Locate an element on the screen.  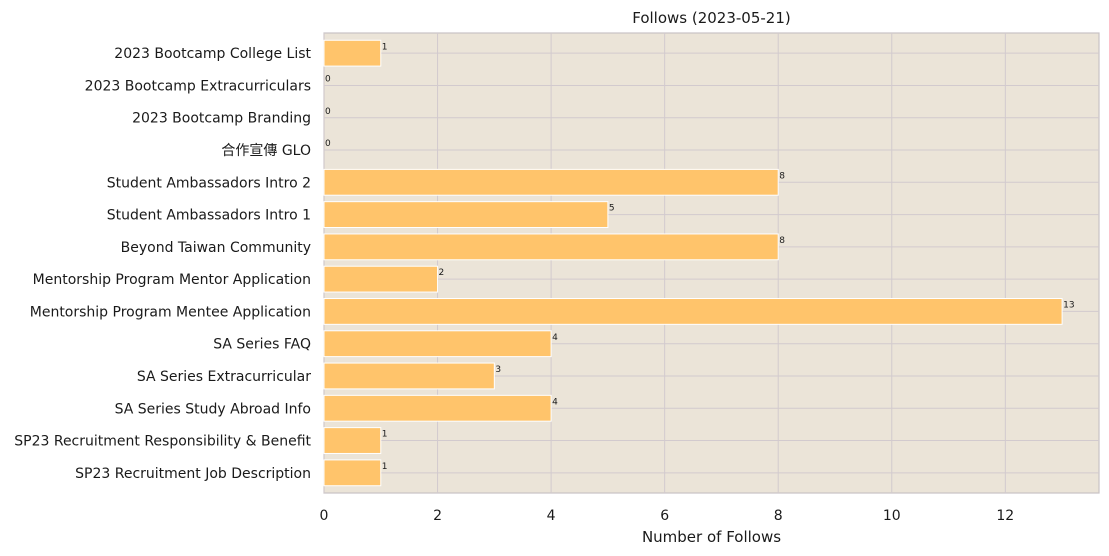
category-label: Beyond Taiwan Community is located at coordinates (216, 248).